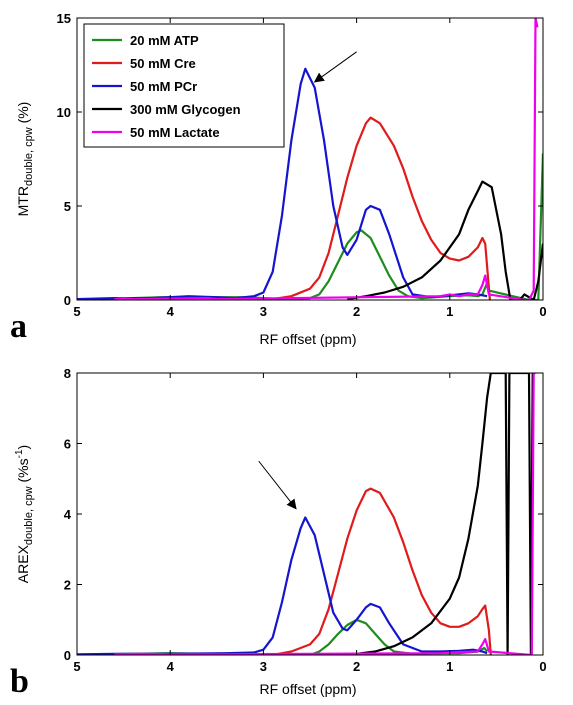  What do you see at coordinates (308, 689) in the screenshot?
I see `panel-b-x-axis-label: RF offset (ppm)` at bounding box center [308, 689].